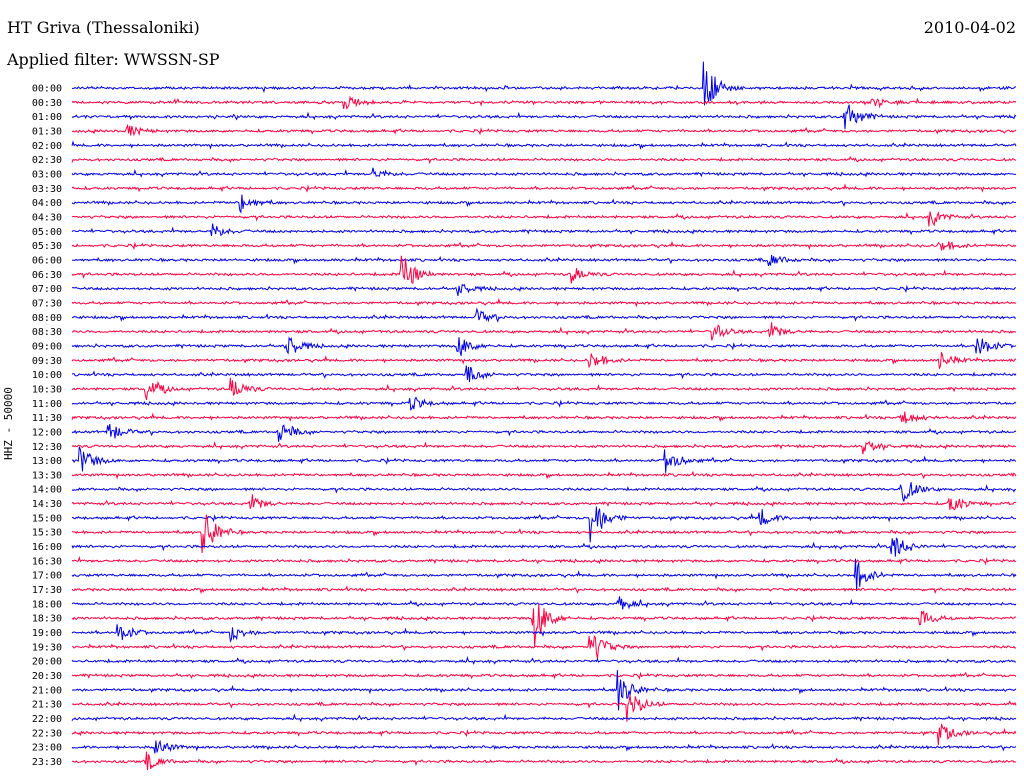  Describe the element at coordinates (47, 762) in the screenshot. I see `time-tick-label: 23:30` at that location.